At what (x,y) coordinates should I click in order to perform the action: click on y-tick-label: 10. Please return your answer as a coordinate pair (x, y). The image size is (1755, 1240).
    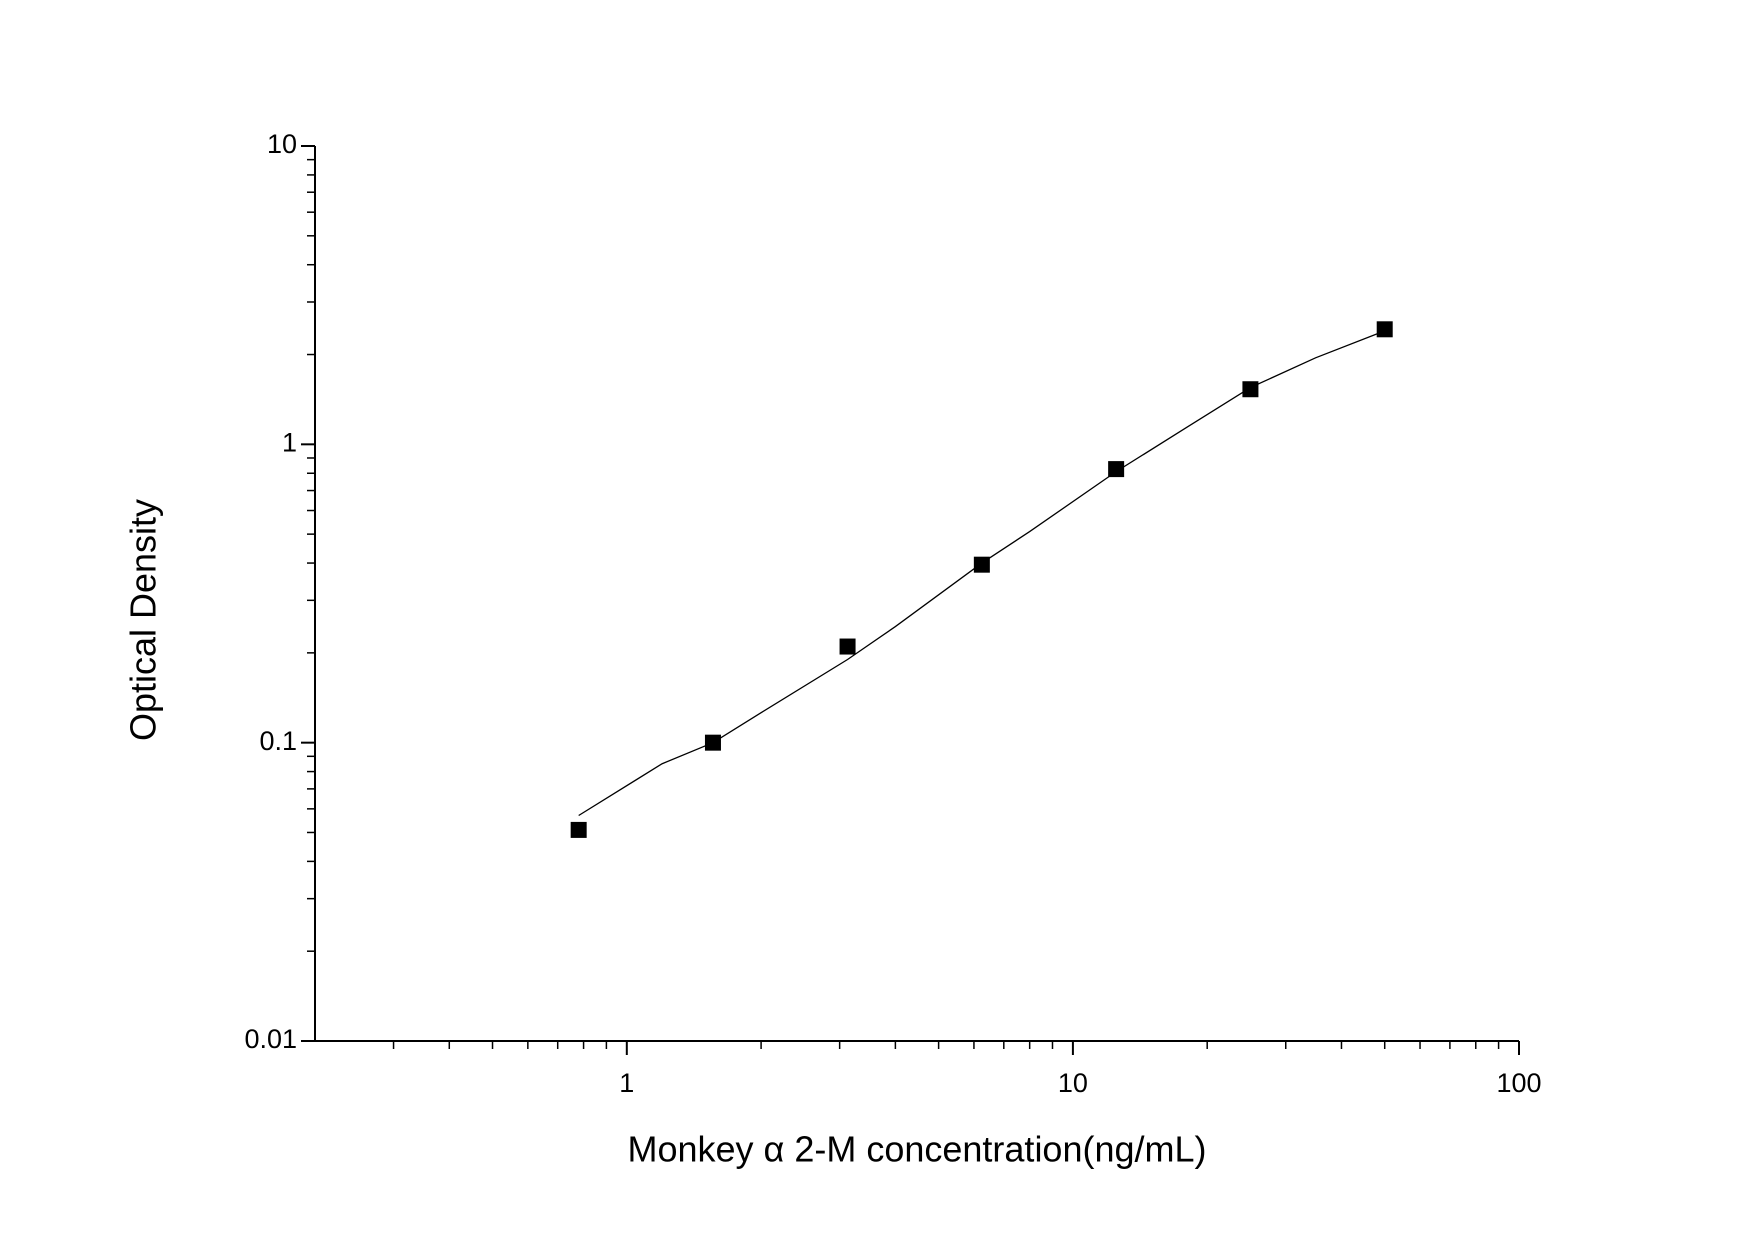
    Looking at the image, I should click on (282, 144).